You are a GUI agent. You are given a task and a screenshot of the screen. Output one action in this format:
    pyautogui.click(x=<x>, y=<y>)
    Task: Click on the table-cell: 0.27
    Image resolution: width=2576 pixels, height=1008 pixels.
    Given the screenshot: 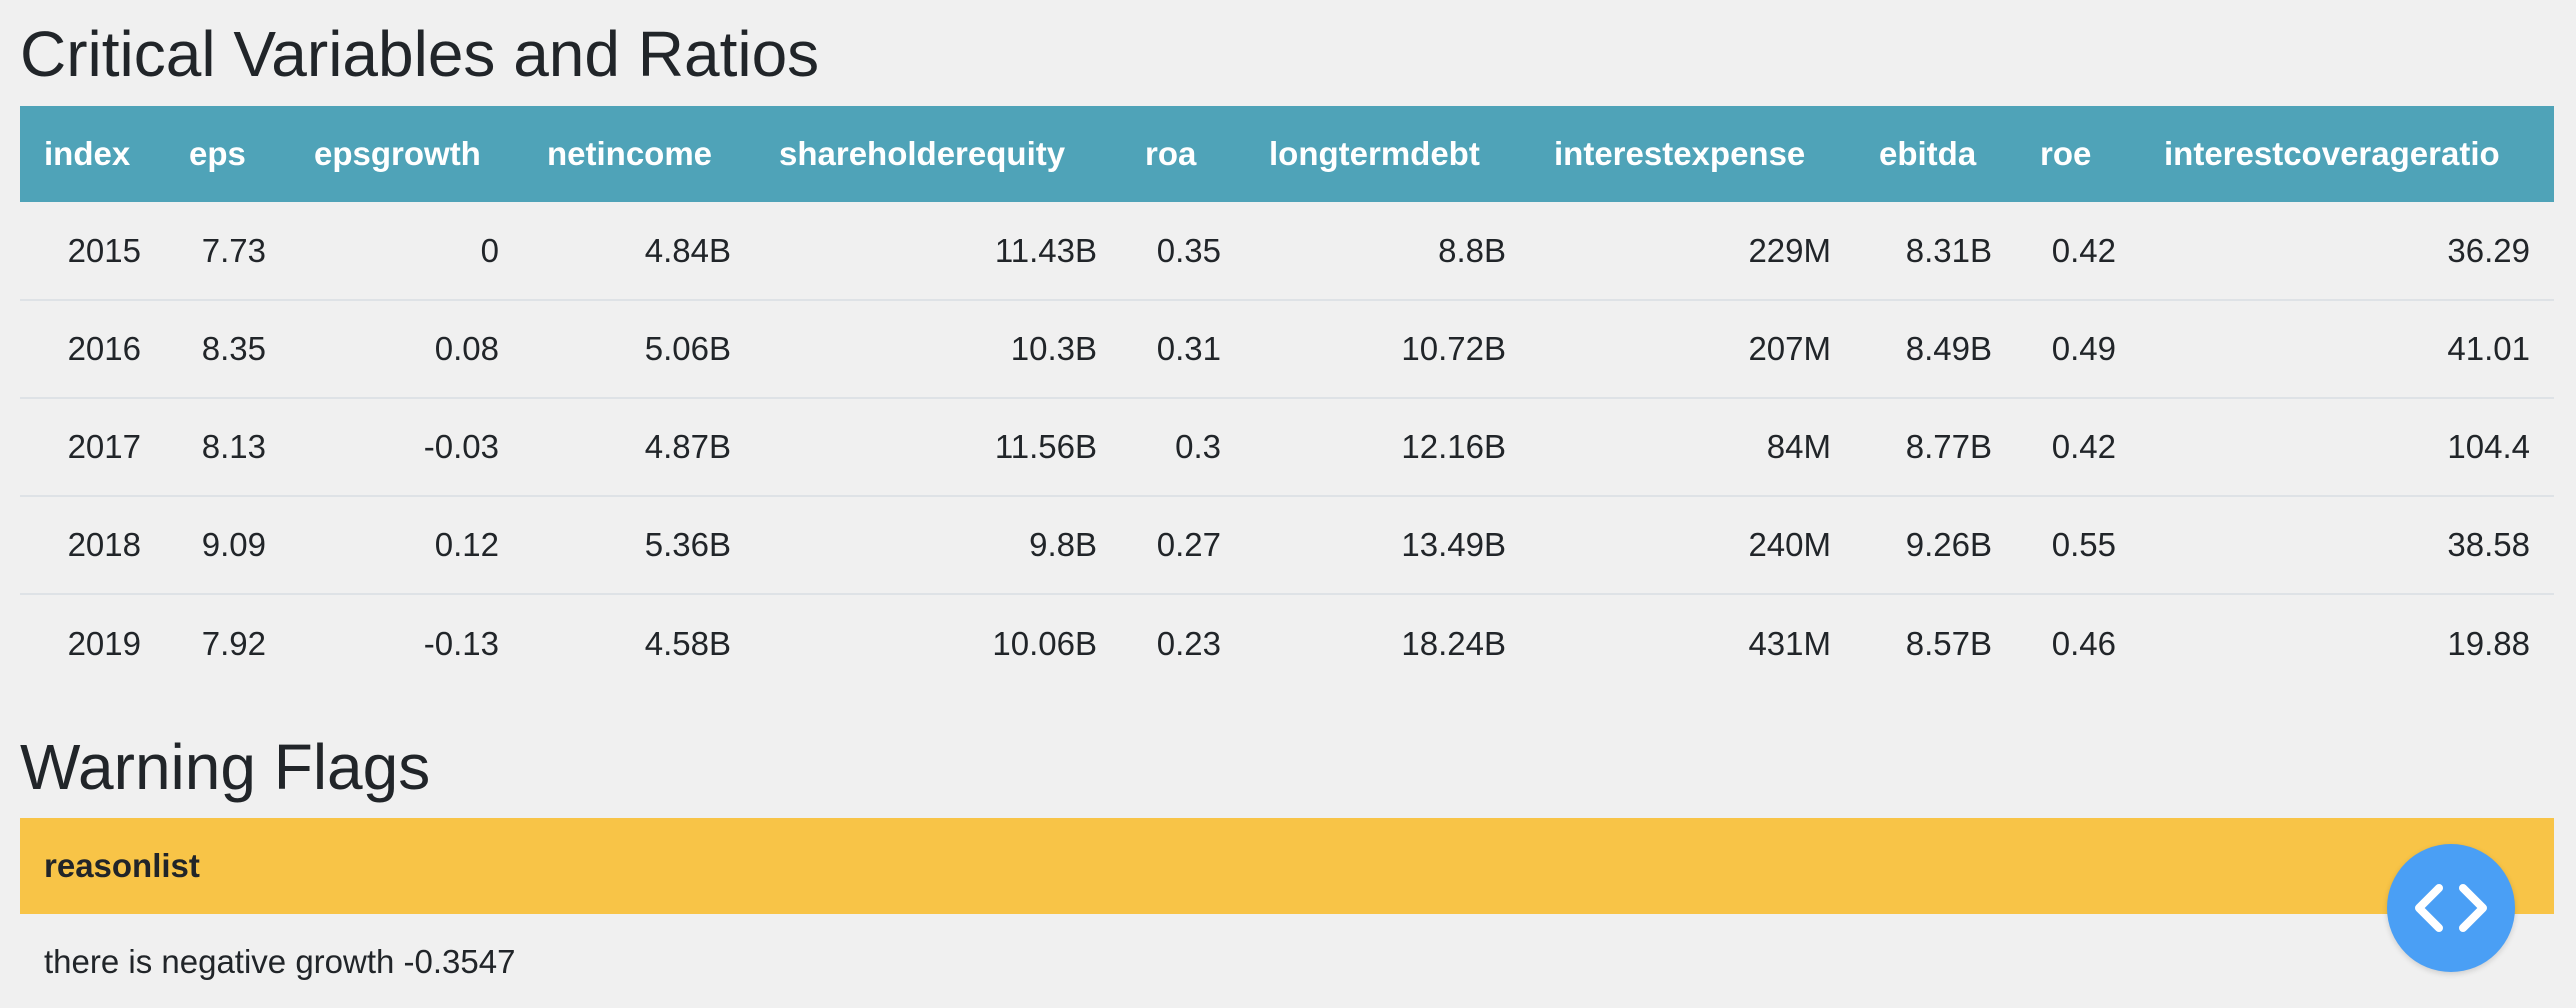 What is the action you would take?
    pyautogui.click(x=1188, y=544)
    